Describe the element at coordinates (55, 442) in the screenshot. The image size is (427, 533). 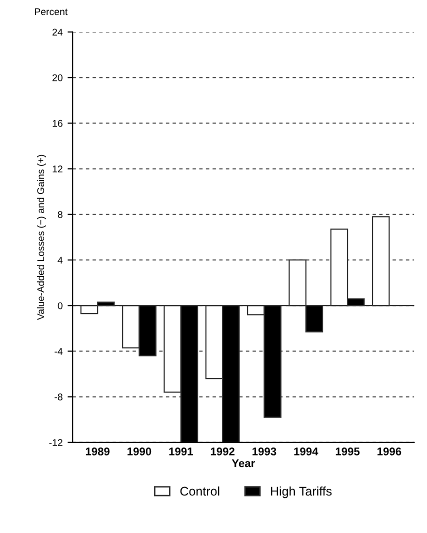
I see `y-tick-label: -12` at that location.